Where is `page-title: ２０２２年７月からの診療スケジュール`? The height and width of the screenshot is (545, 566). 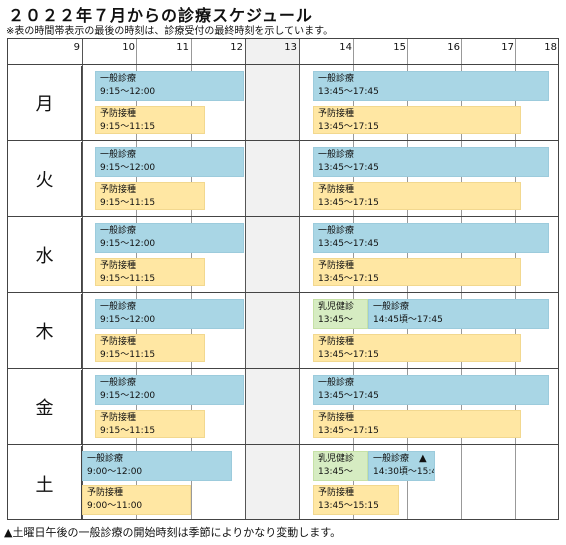
page-title: ２０２２年７月からの診療スケジュール is located at coordinates (160, 15).